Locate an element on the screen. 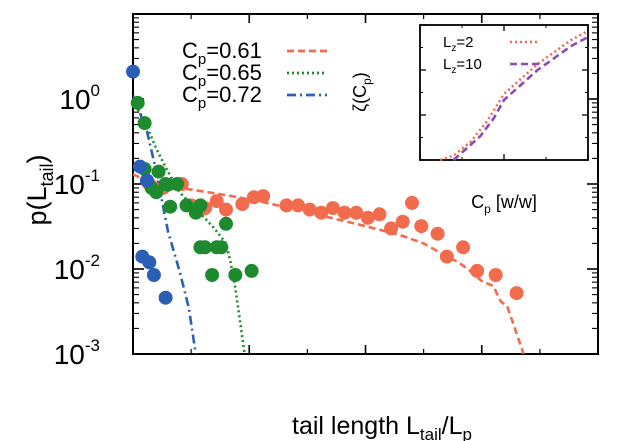 The image size is (624, 441). legend-label-0: Cp=0.61 is located at coordinates (222, 53).